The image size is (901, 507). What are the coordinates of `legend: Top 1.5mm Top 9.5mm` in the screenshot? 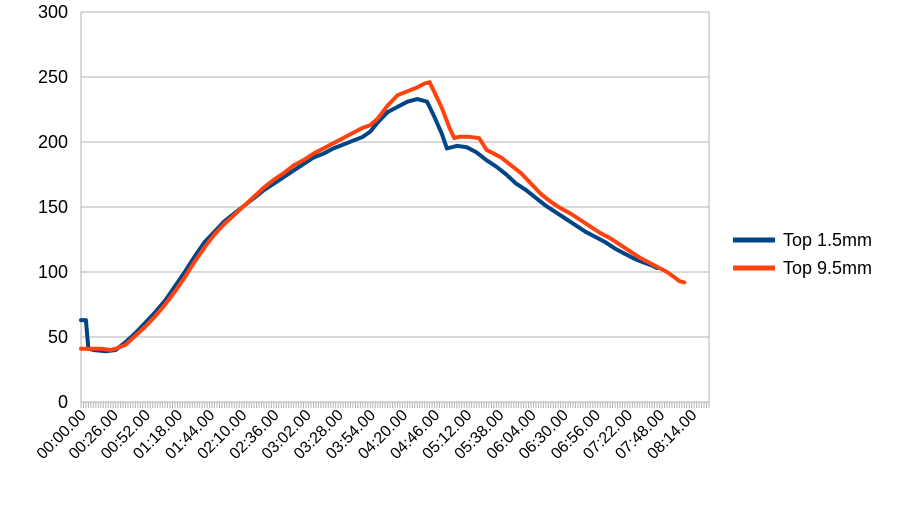 It's located at (802, 254).